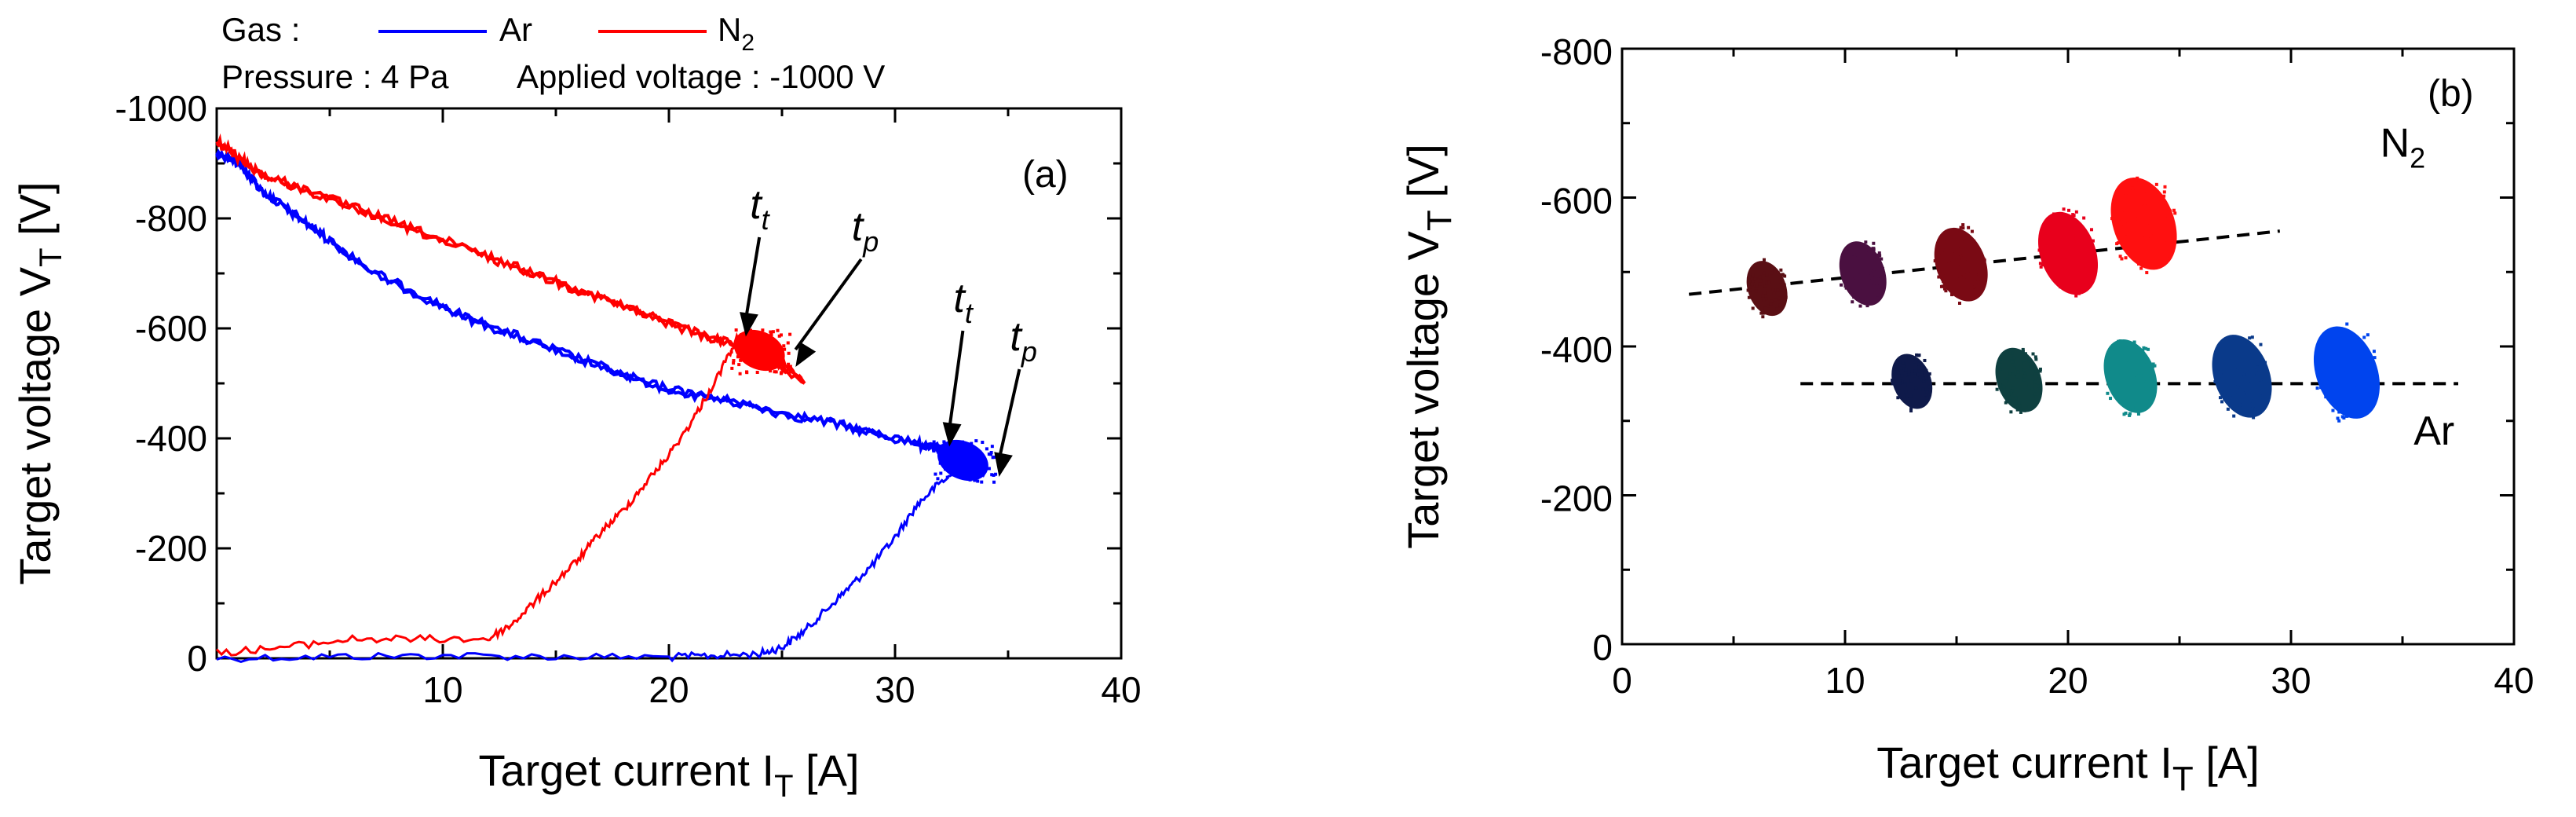 The height and width of the screenshot is (817, 2576). What do you see at coordinates (35, 425) in the screenshot?
I see `y-axis-label-a-text: Target voltage V` at bounding box center [35, 425].